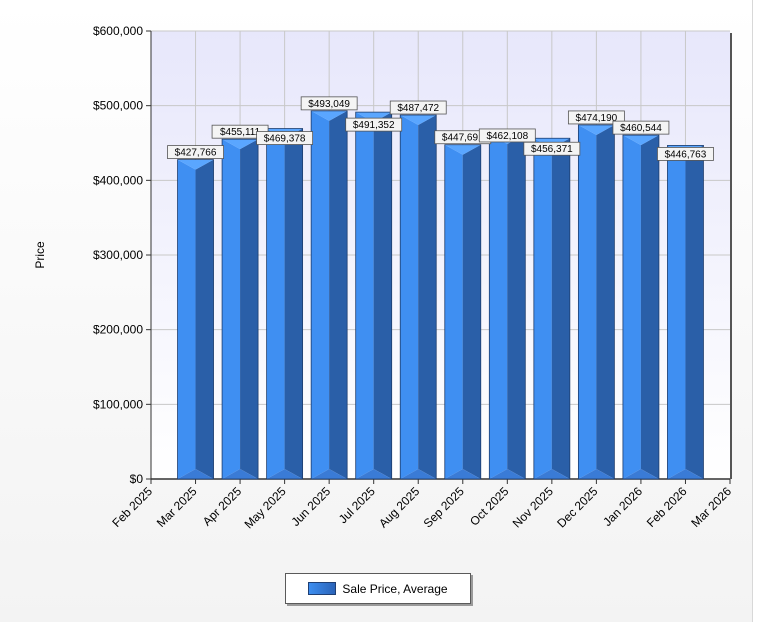 Image resolution: width=765 pixels, height=622 pixels. I want to click on data-label: $460,544, so click(641, 127).